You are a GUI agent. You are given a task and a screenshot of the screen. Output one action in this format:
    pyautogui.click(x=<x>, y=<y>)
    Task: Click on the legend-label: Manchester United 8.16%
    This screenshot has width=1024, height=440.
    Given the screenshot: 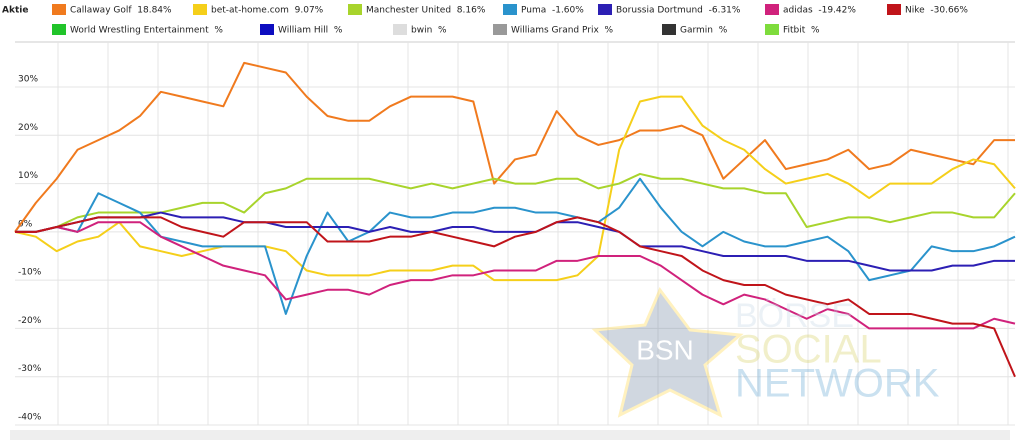 What is the action you would take?
    pyautogui.click(x=426, y=11)
    